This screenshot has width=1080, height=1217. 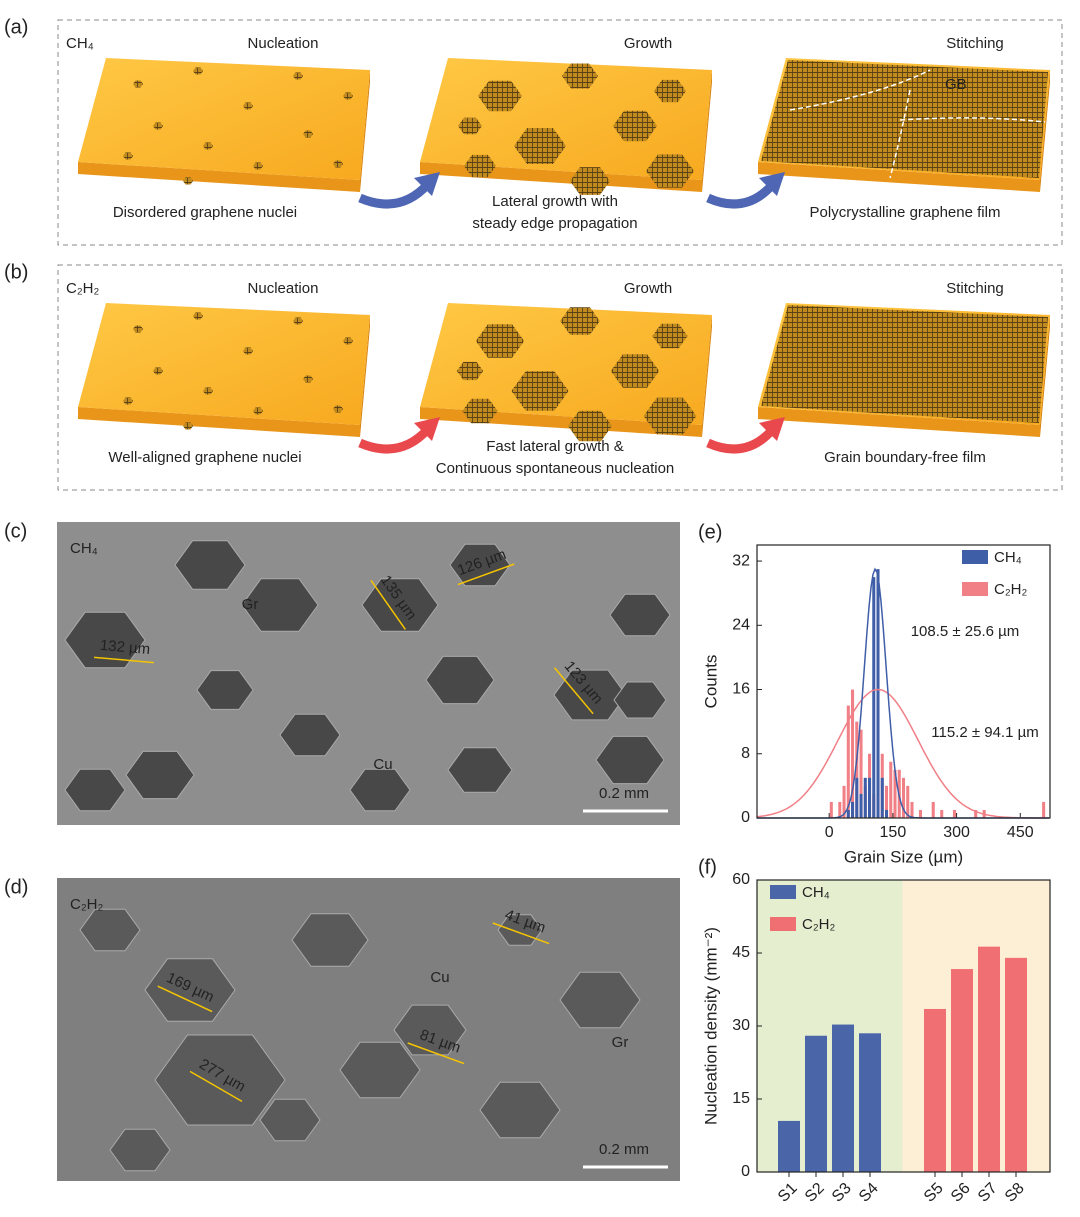 I want to click on x-tick-label: S1, so click(x=788, y=1193).